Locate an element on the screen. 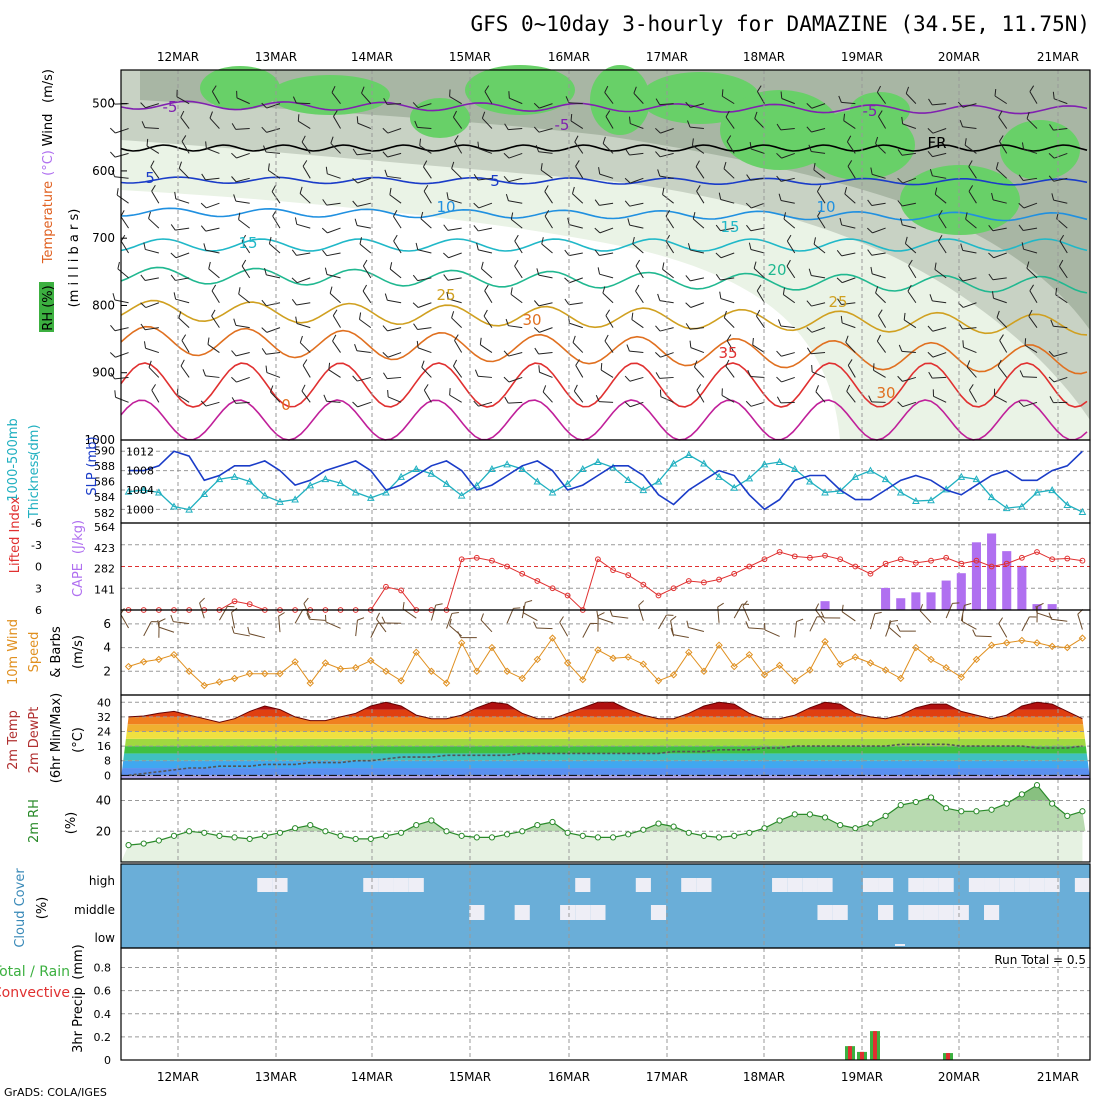 This screenshot has width=1100, height=1100. slp-label: SLP is located at coordinates (92, 483).